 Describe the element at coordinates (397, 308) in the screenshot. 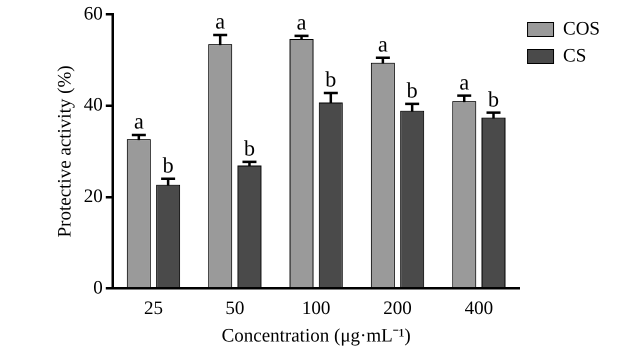

I see `x-tick-label: 200` at that location.